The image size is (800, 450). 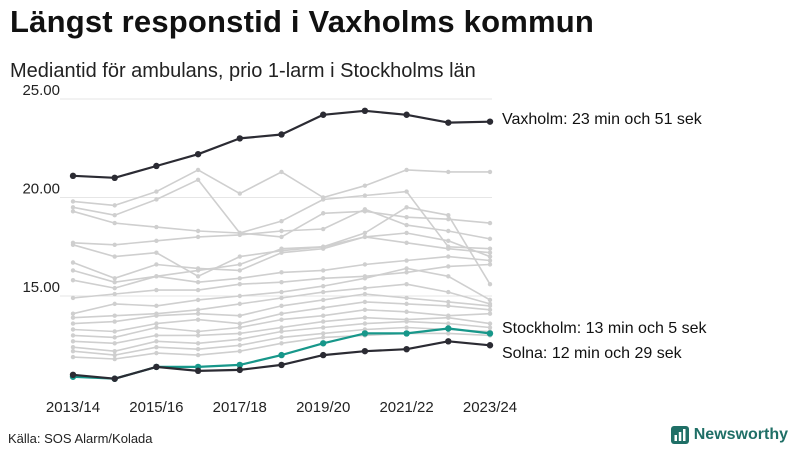 What do you see at coordinates (302, 21) in the screenshot?
I see `chart-title: Längst responstid i Vaxholms kommun` at bounding box center [302, 21].